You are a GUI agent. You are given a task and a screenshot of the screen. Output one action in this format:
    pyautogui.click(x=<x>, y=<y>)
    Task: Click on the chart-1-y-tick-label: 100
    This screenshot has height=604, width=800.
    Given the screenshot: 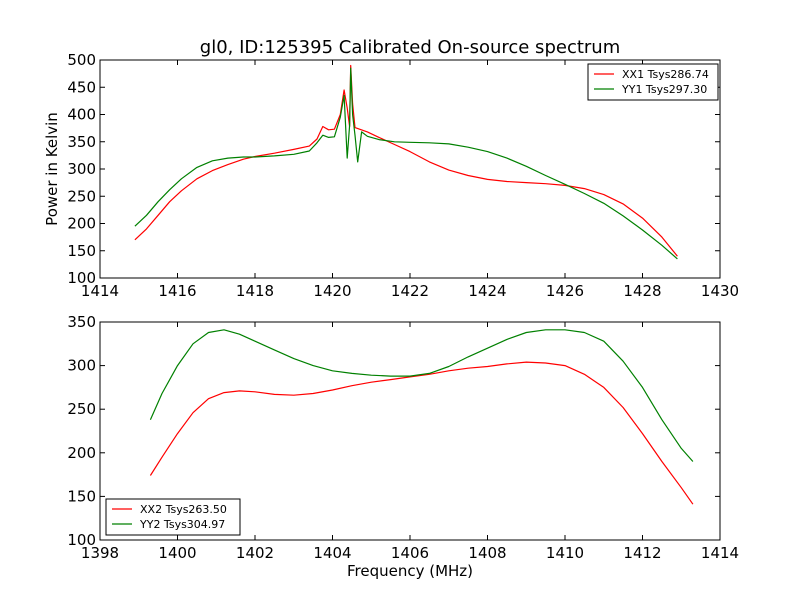 What is the action you would take?
    pyautogui.click(x=81, y=540)
    